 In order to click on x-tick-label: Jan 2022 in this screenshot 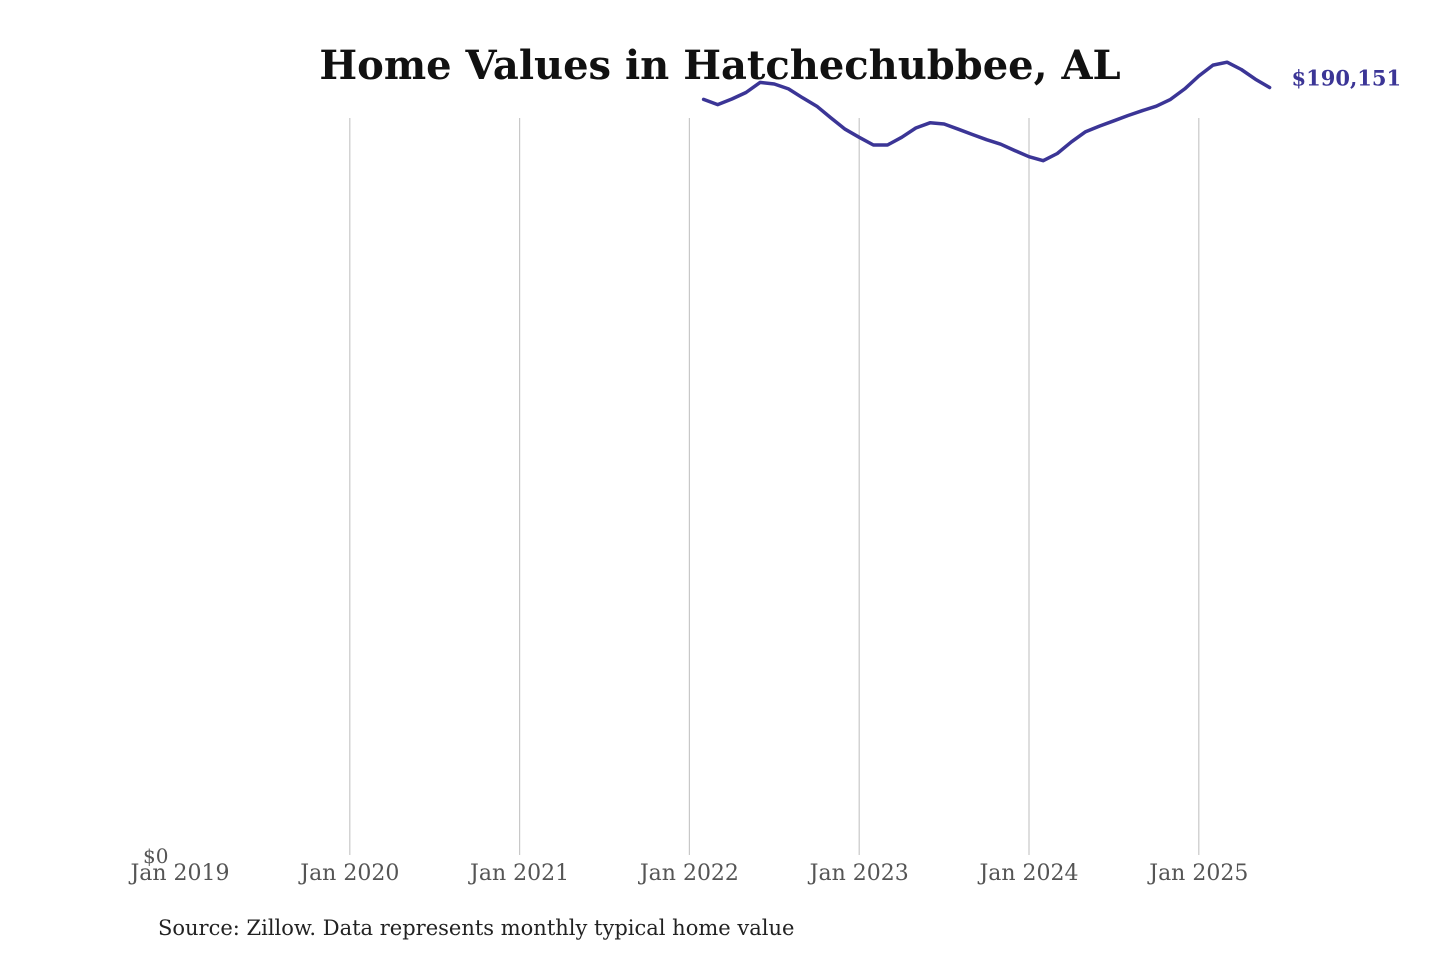, I will do `click(688, 873)`.